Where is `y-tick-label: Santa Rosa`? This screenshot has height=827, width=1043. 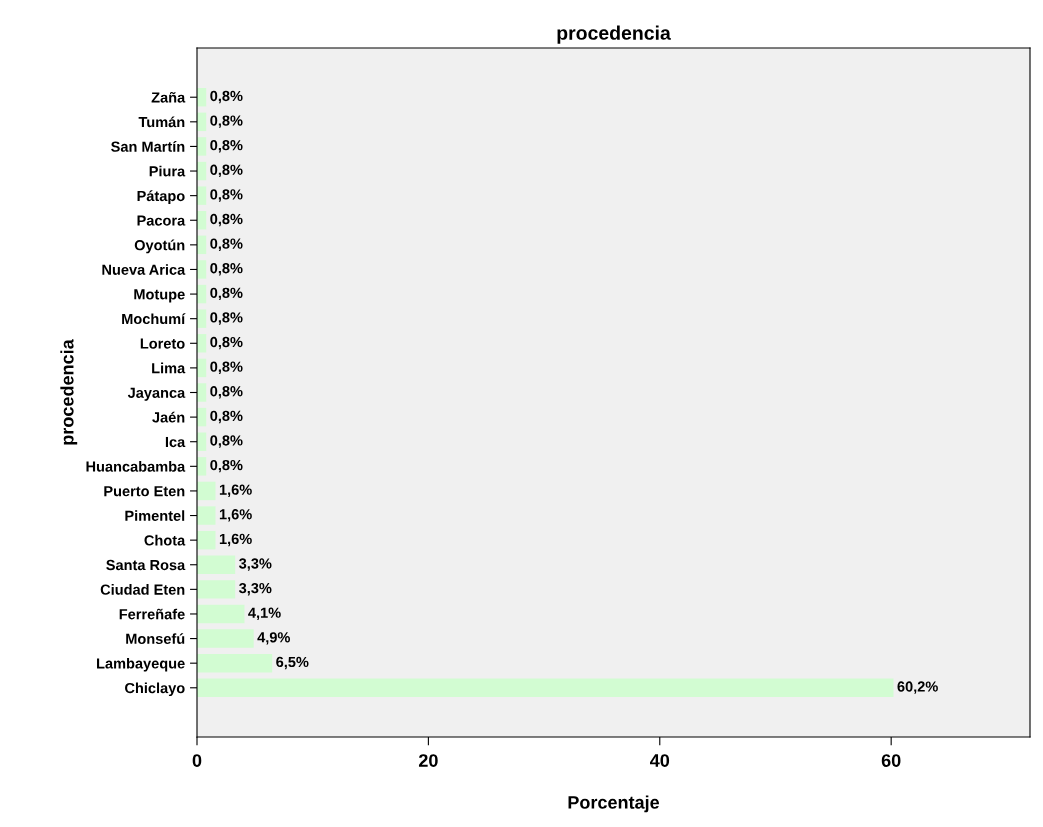
y-tick-label: Santa Rosa is located at coordinates (146, 565).